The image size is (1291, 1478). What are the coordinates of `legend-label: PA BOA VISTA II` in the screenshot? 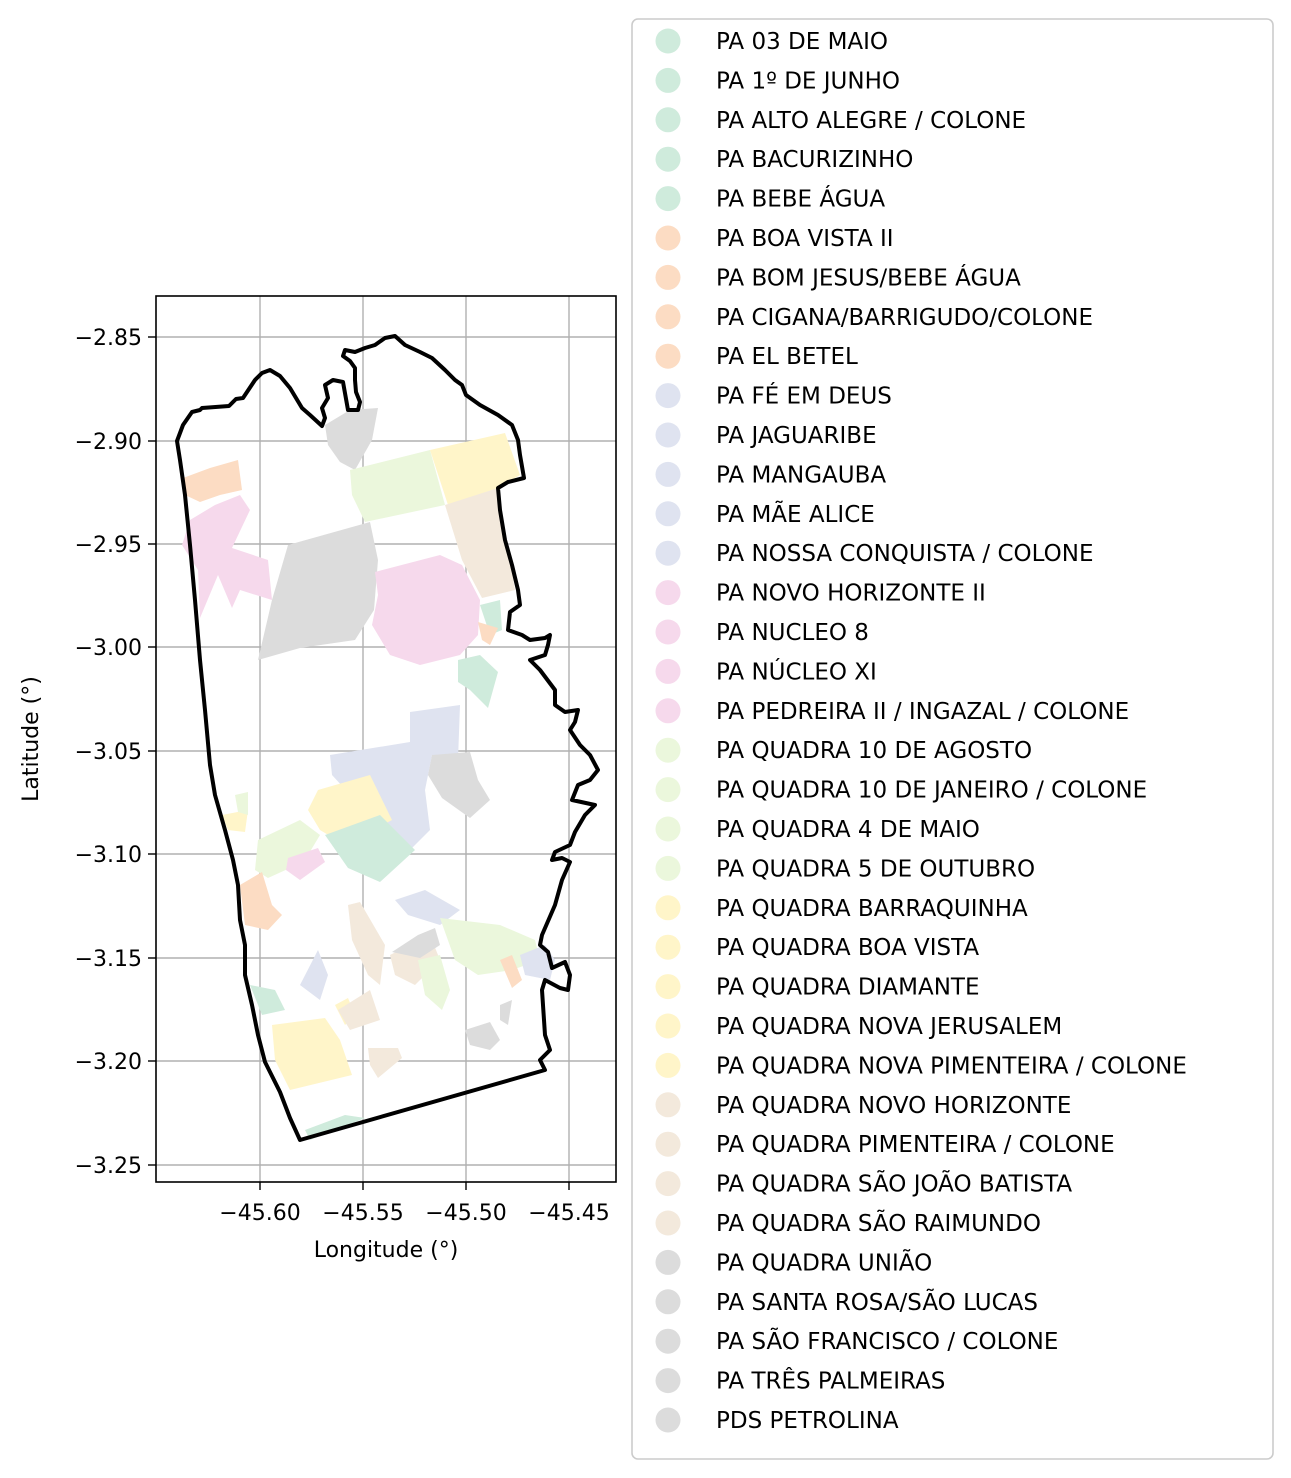 It's located at (805, 239).